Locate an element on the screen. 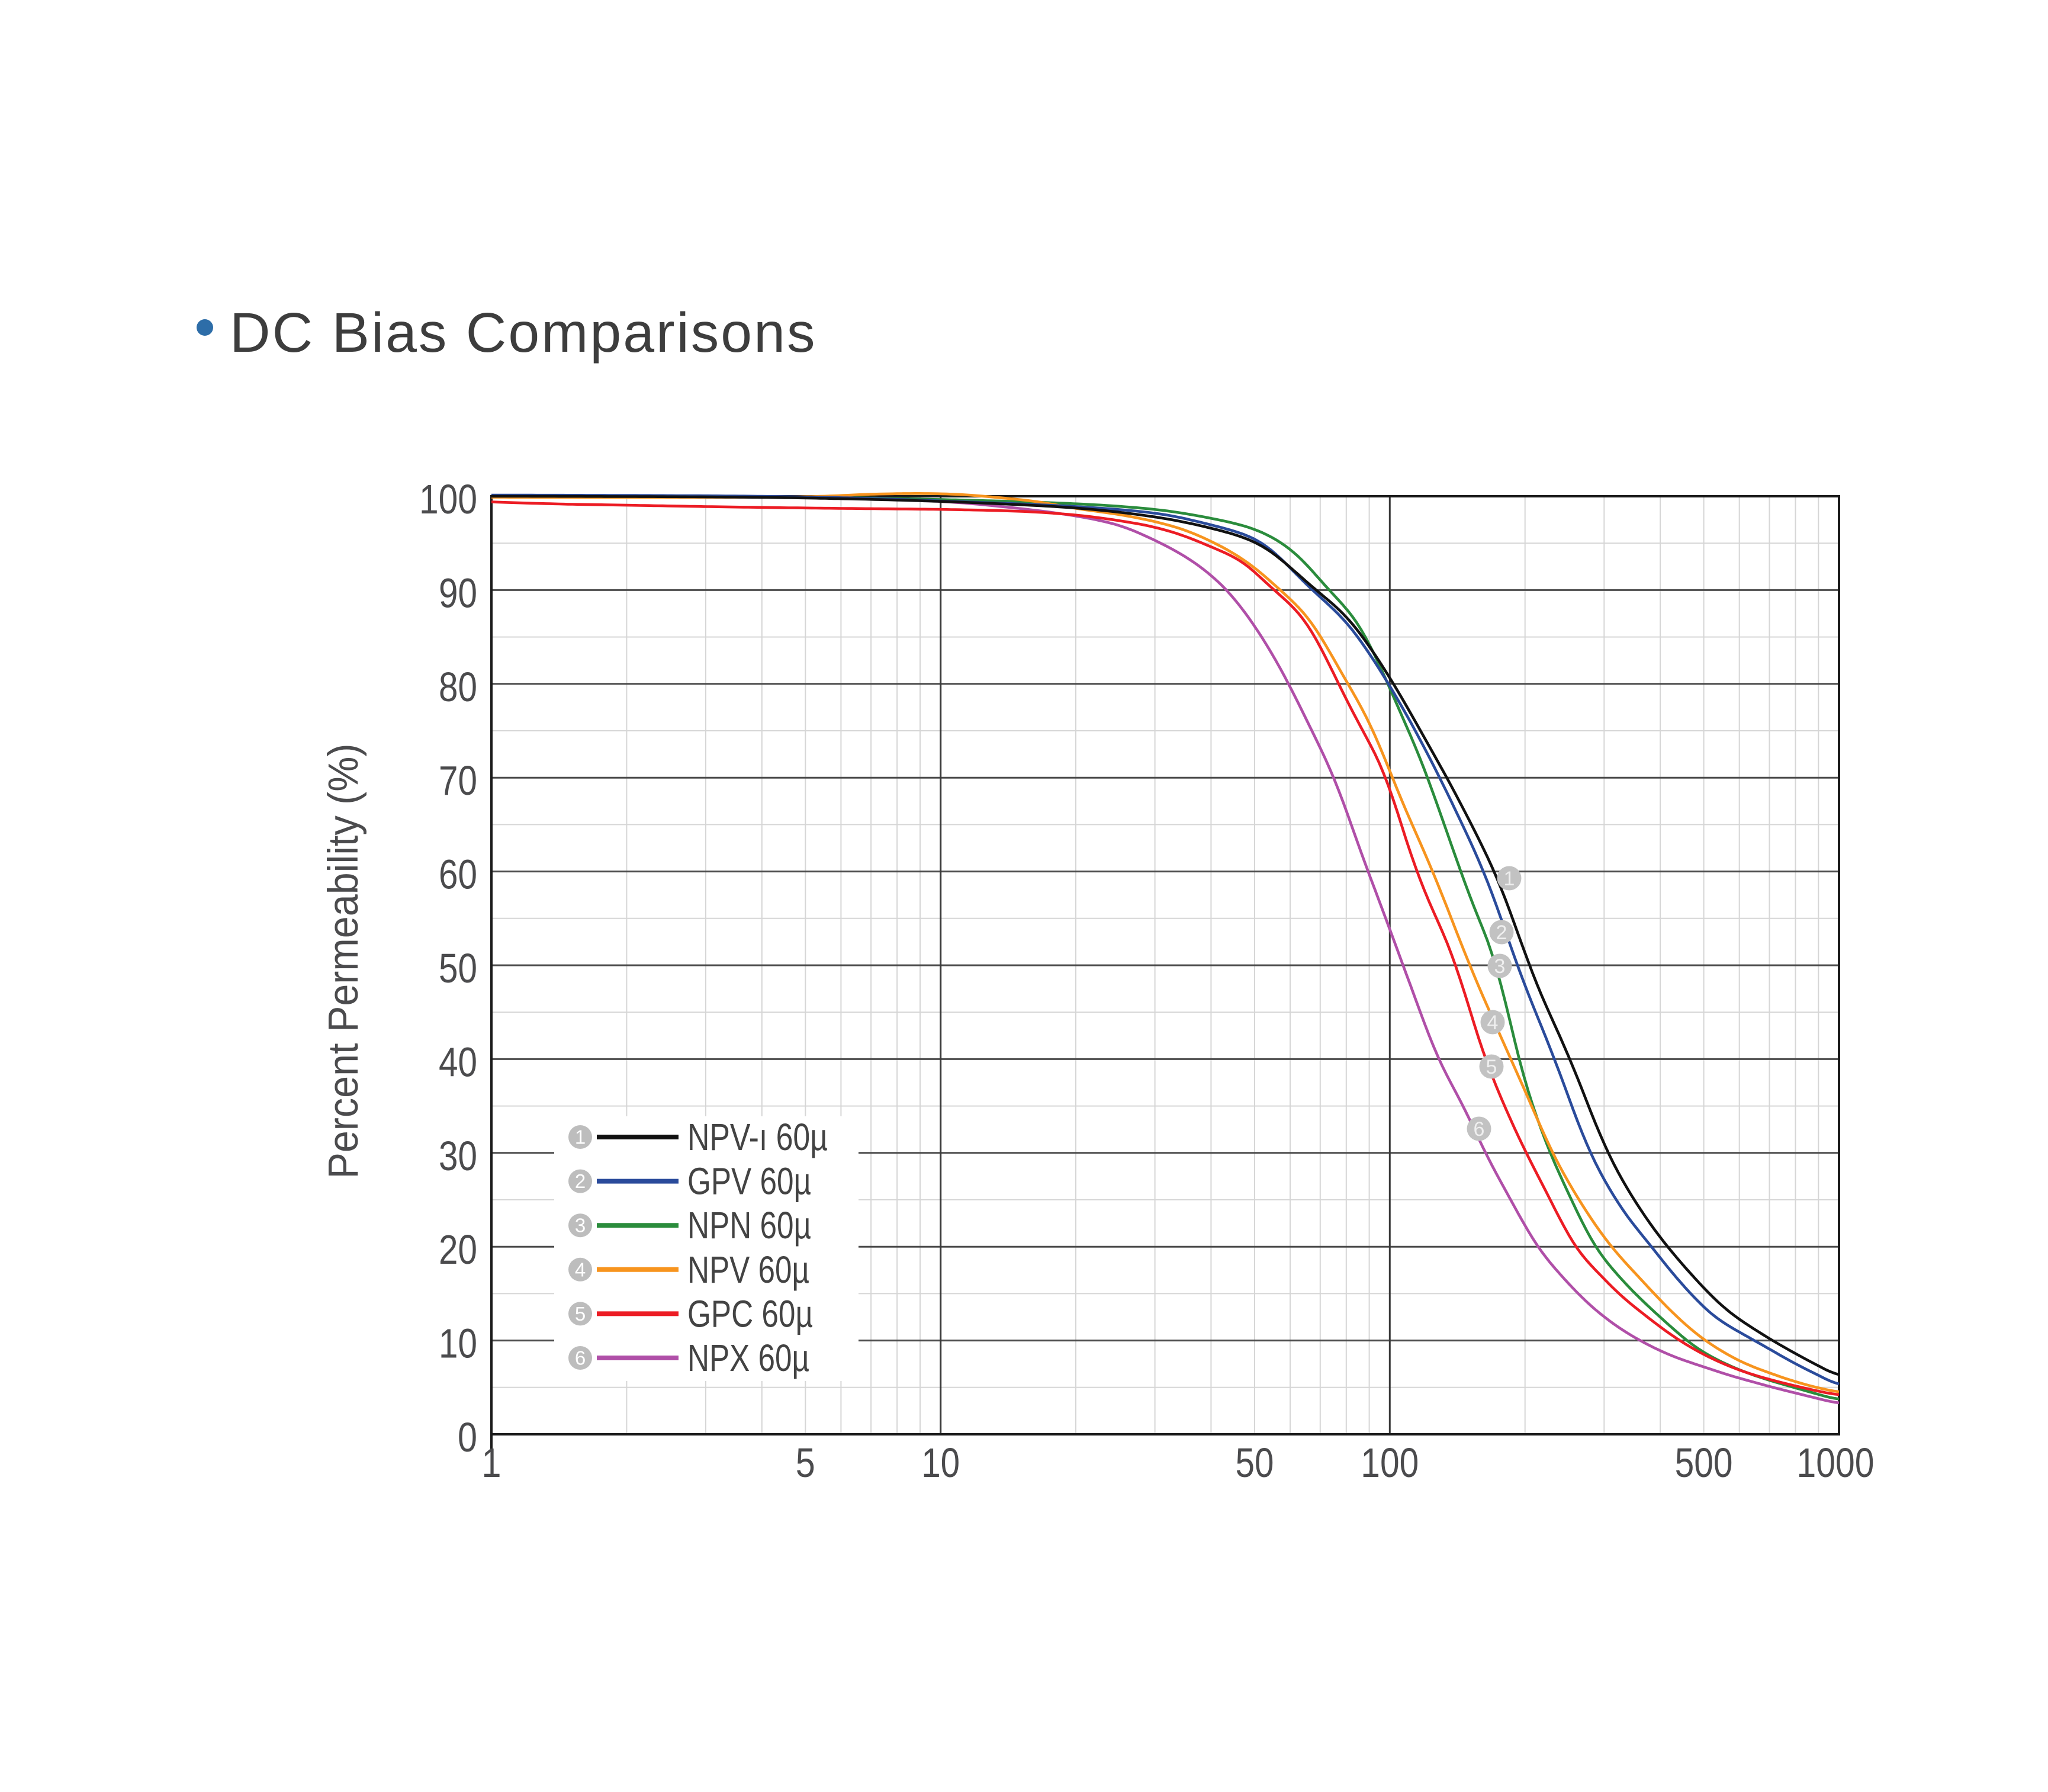  svg-text: 1000 is located at coordinates (1836, 1463).